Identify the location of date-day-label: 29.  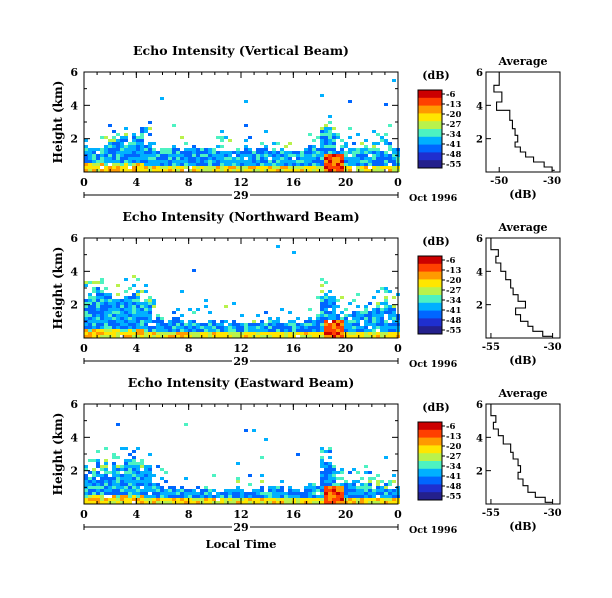
(240, 527).